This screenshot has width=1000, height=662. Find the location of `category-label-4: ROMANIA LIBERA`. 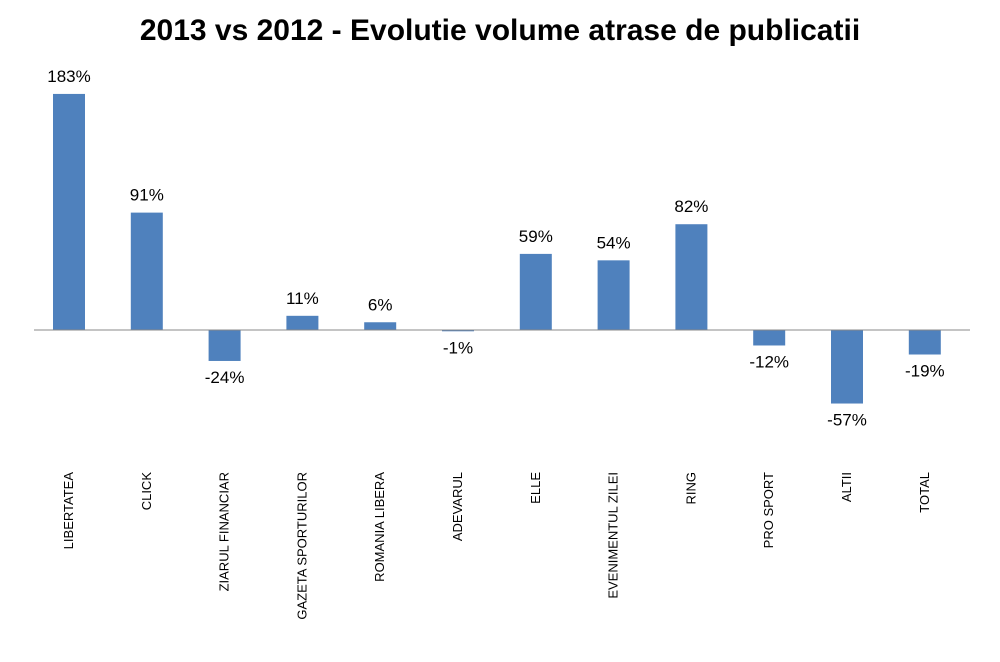

category-label-4: ROMANIA LIBERA is located at coordinates (379, 527).